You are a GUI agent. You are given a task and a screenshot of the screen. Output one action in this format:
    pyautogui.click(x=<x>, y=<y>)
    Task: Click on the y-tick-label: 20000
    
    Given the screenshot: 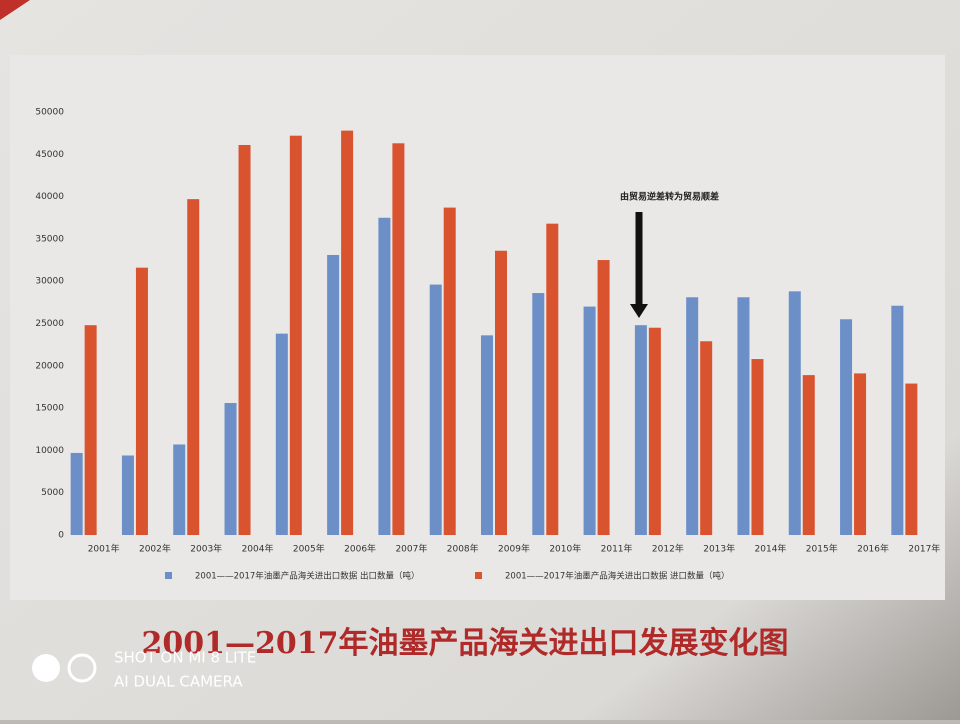 What is the action you would take?
    pyautogui.click(x=49, y=366)
    